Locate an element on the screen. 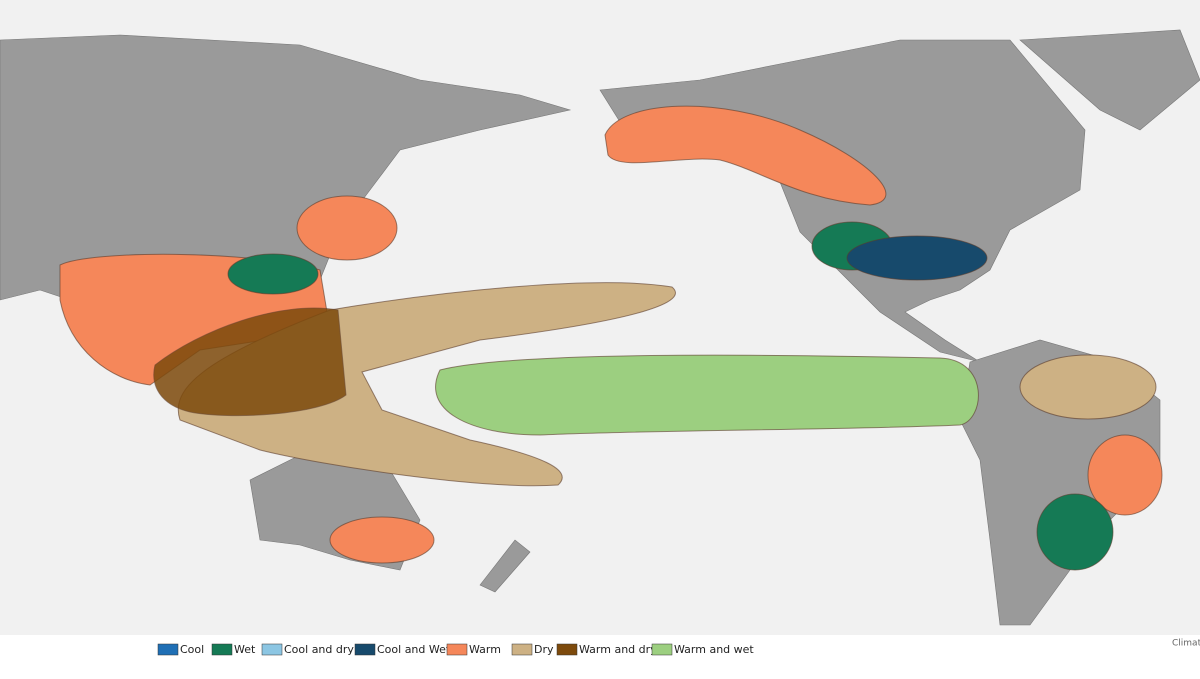 This screenshot has width=1200, height=679. region-wet-china is located at coordinates (273, 274).